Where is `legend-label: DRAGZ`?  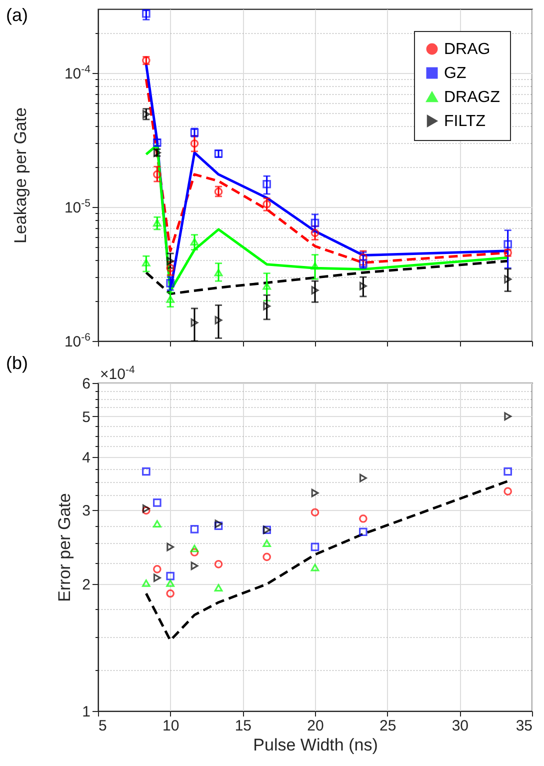
legend-label: DRAGZ is located at coordinates (472, 97).